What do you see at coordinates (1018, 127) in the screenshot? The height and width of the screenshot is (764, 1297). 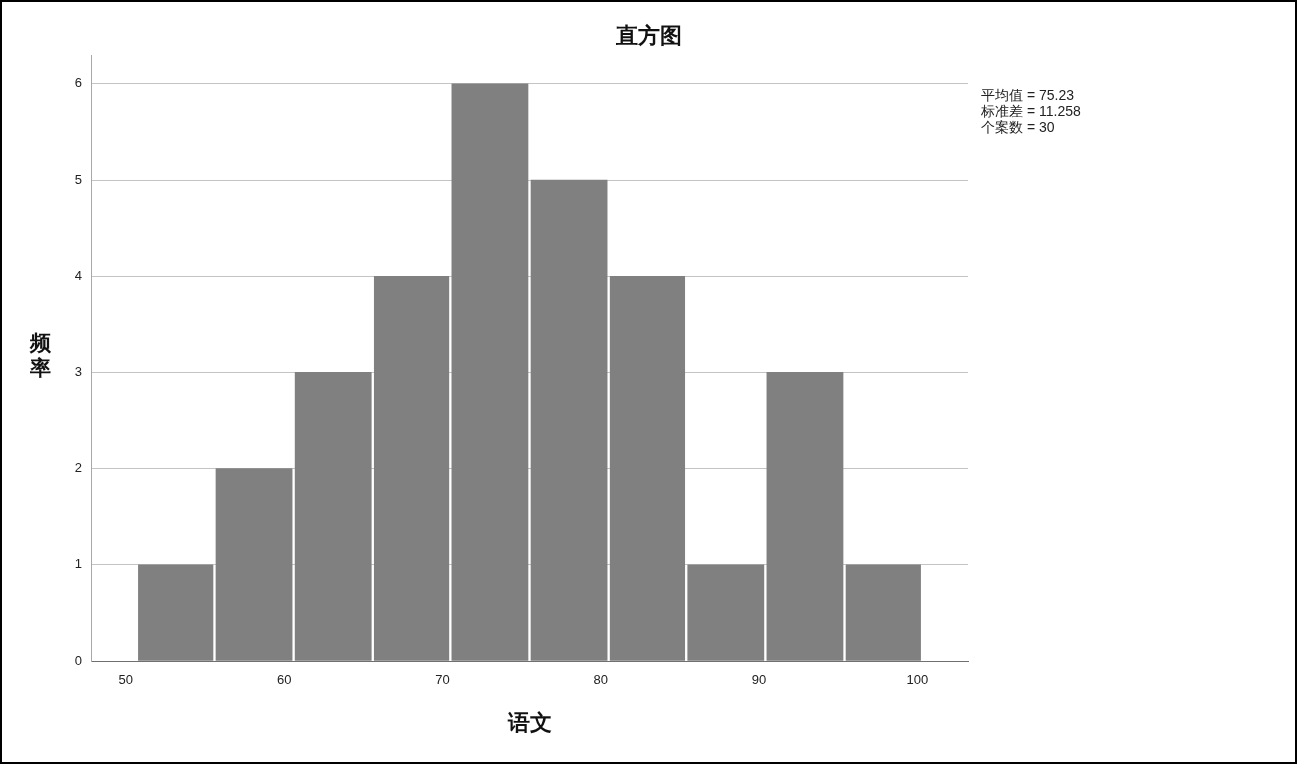 I see `text: 个案数 = 30` at bounding box center [1018, 127].